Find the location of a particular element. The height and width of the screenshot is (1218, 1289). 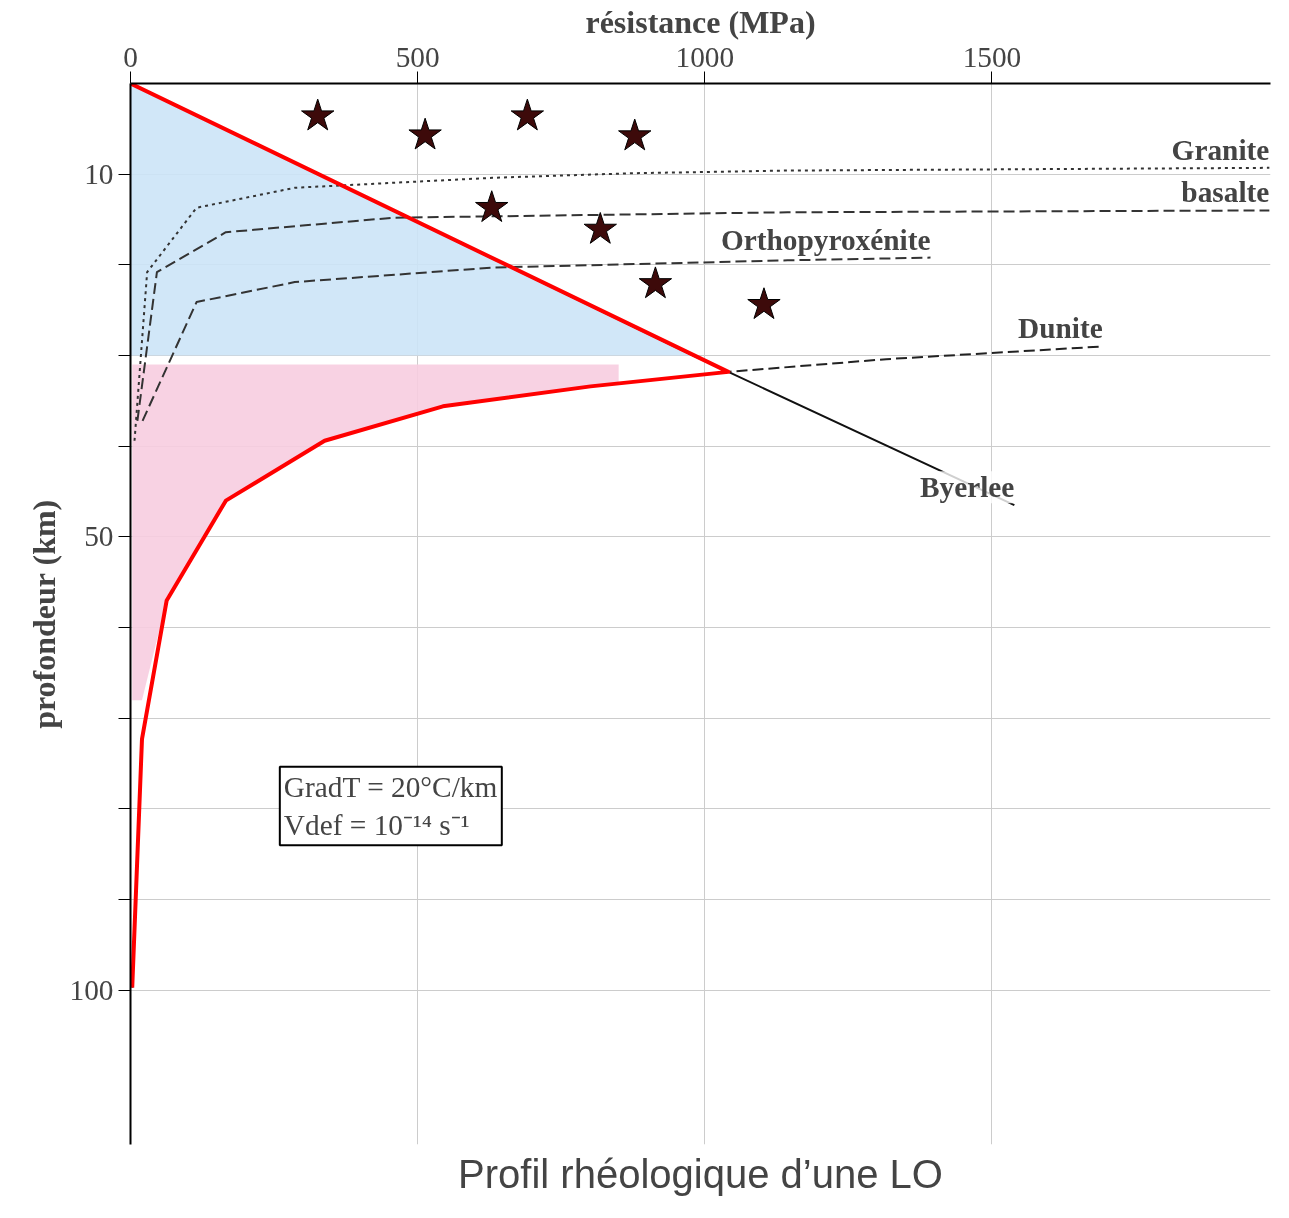

annotation: GradT = 20°C/km is located at coordinates (390, 786).